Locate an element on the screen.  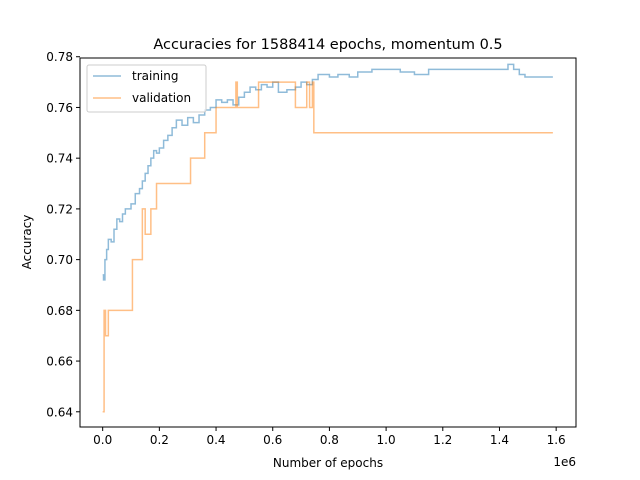
y-tick-label: 0.64 is located at coordinates (59, 412).